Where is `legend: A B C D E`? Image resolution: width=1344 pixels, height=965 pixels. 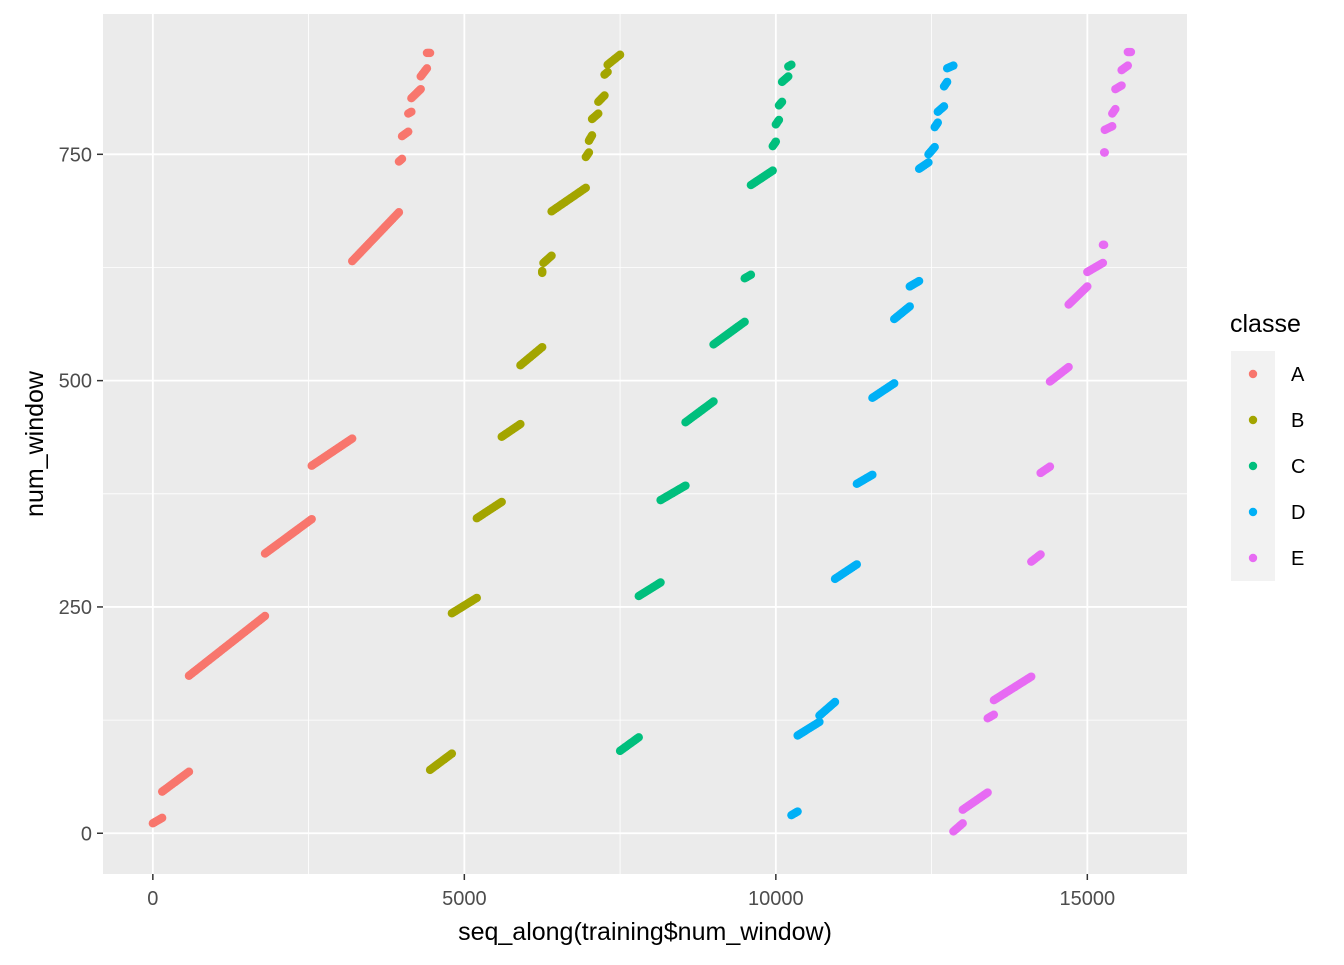
legend: A B C D E is located at coordinates (1268, 466).